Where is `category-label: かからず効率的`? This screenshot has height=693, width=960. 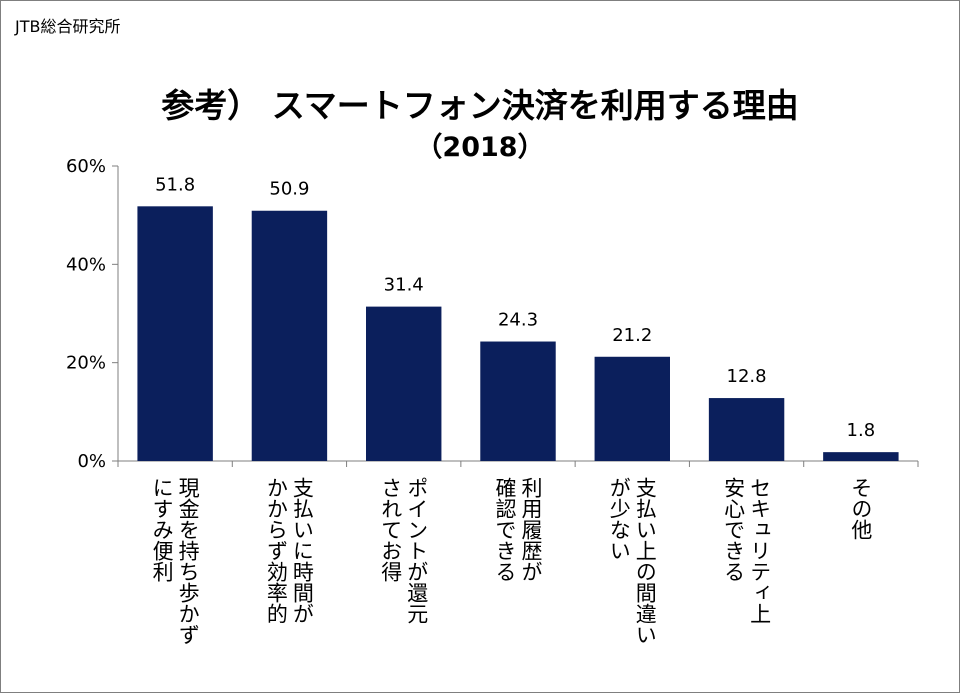 category-label: かからず効率的 is located at coordinates (276, 550).